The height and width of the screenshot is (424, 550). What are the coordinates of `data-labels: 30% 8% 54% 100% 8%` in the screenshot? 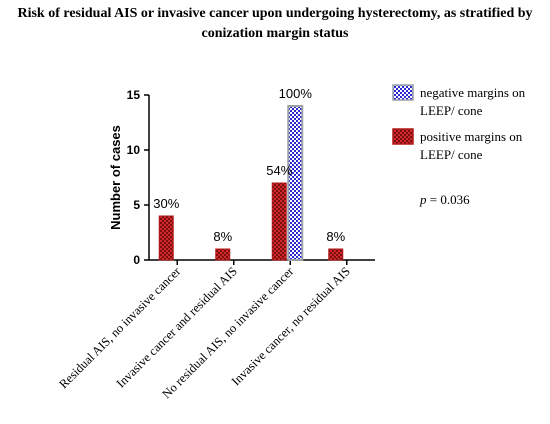 It's located at (249, 165).